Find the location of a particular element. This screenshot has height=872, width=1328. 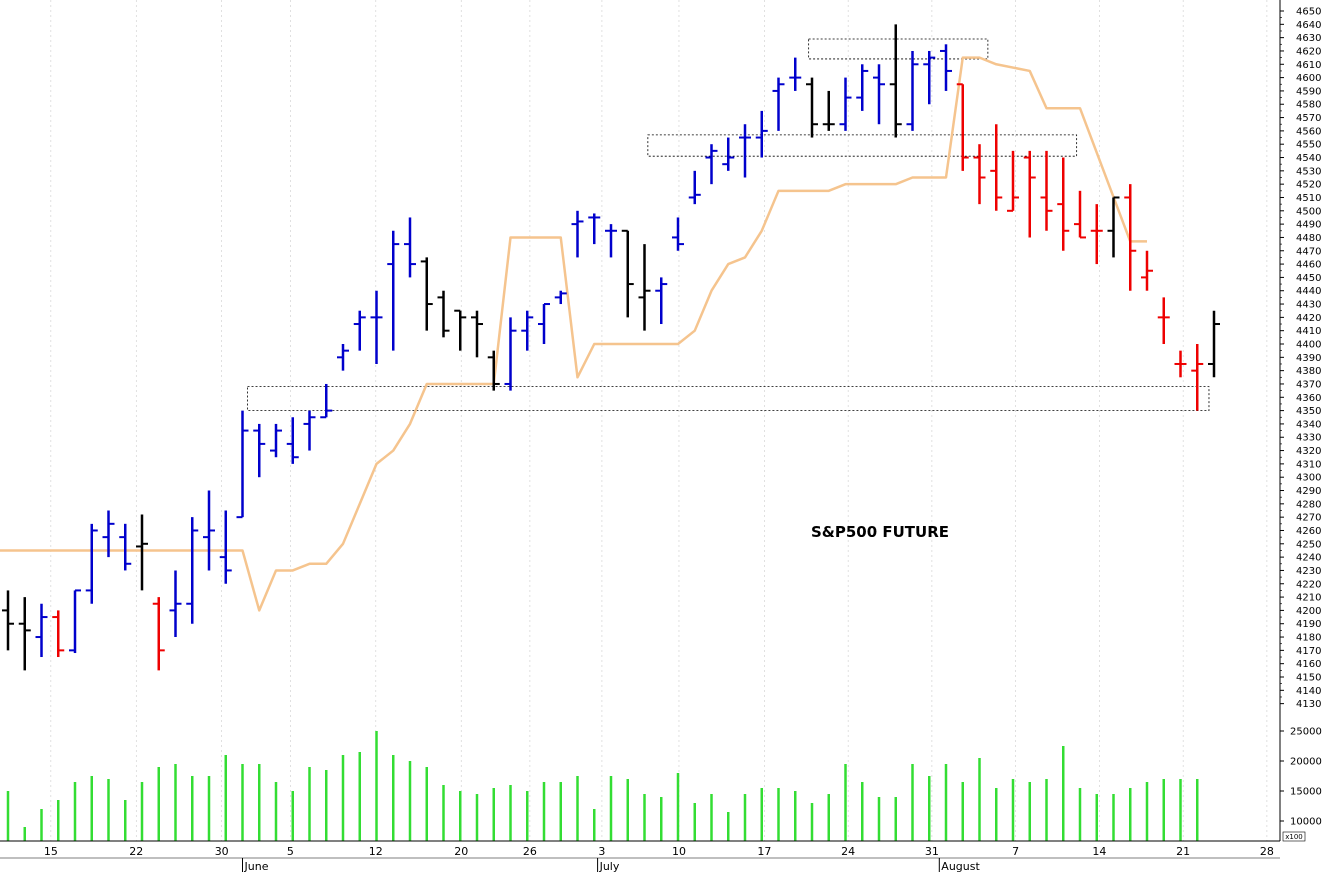

price-tick-label: 4290 is located at coordinates (1308, 491).